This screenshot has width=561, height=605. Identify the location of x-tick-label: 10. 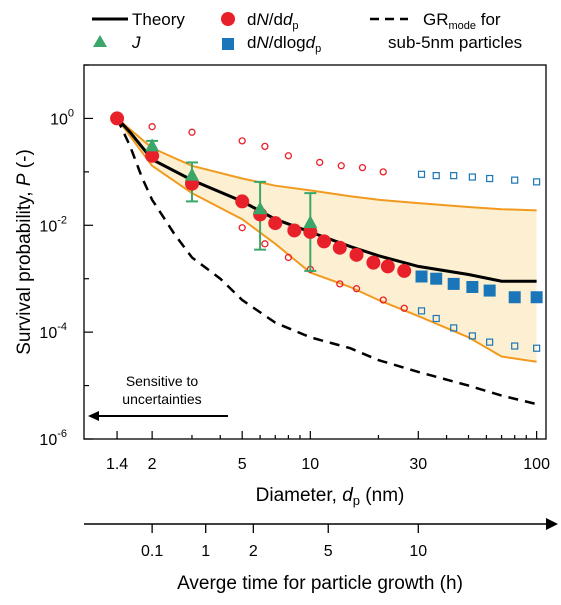
(310, 464).